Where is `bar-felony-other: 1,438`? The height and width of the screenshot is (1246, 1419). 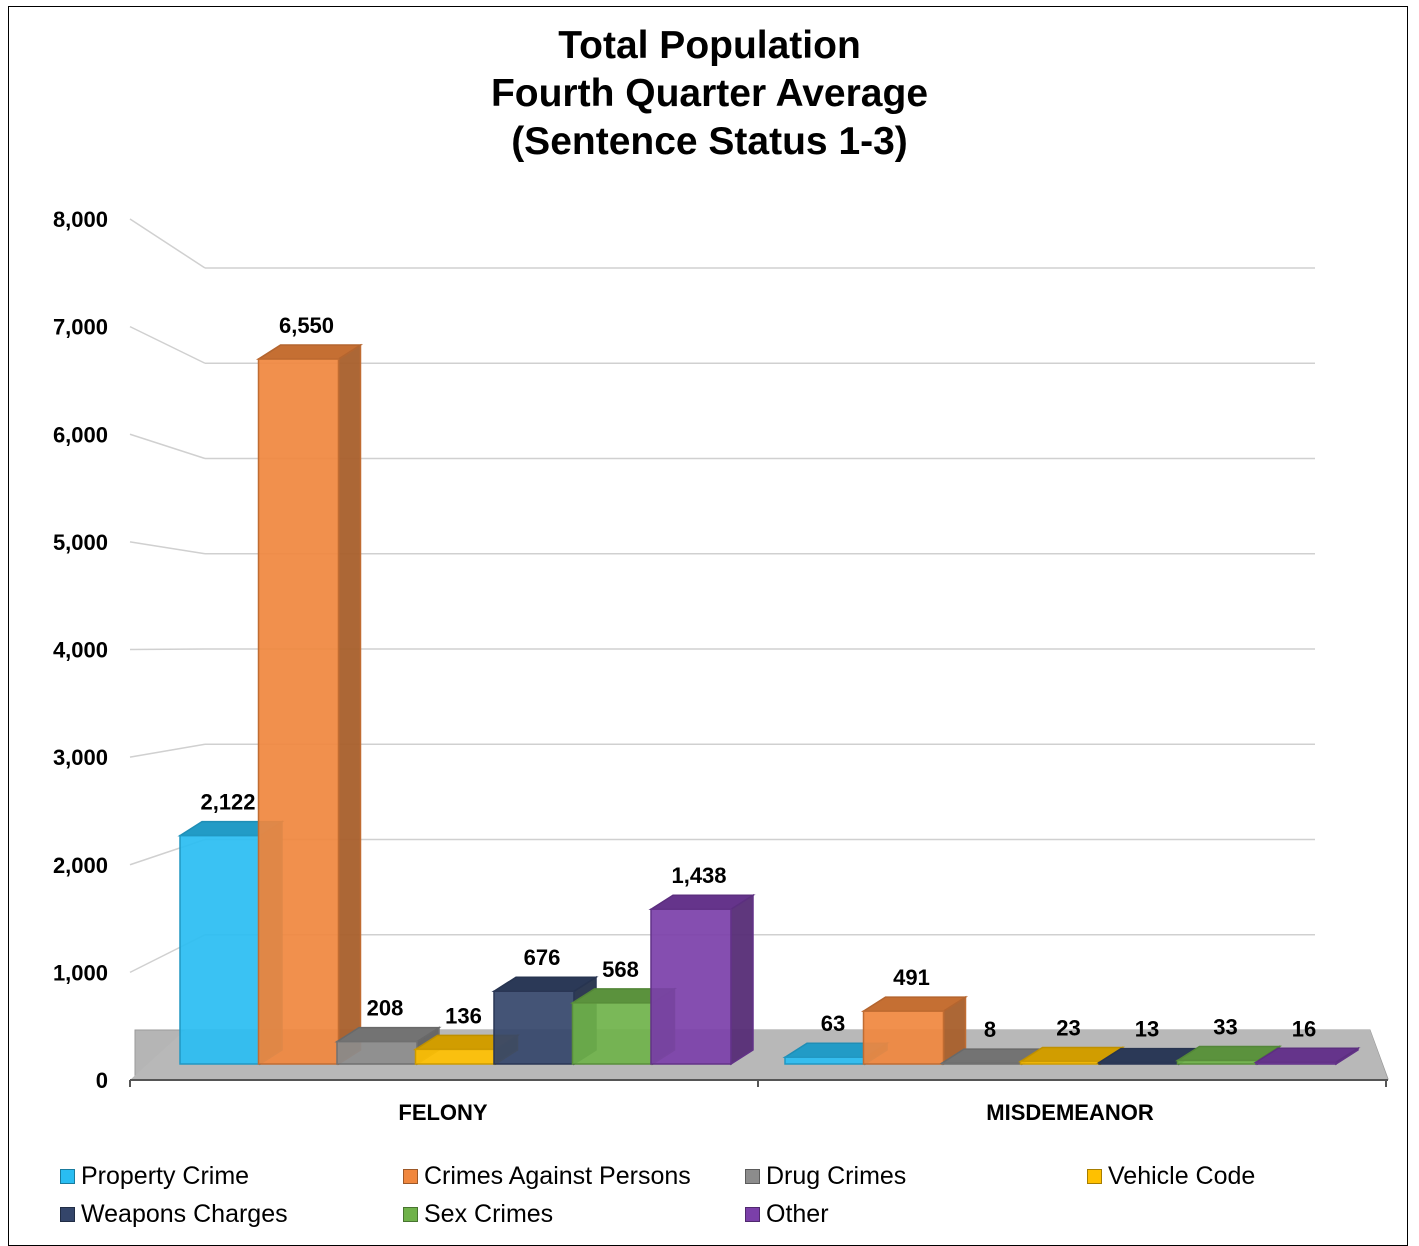
bar-felony-other: 1,438 is located at coordinates (702, 964).